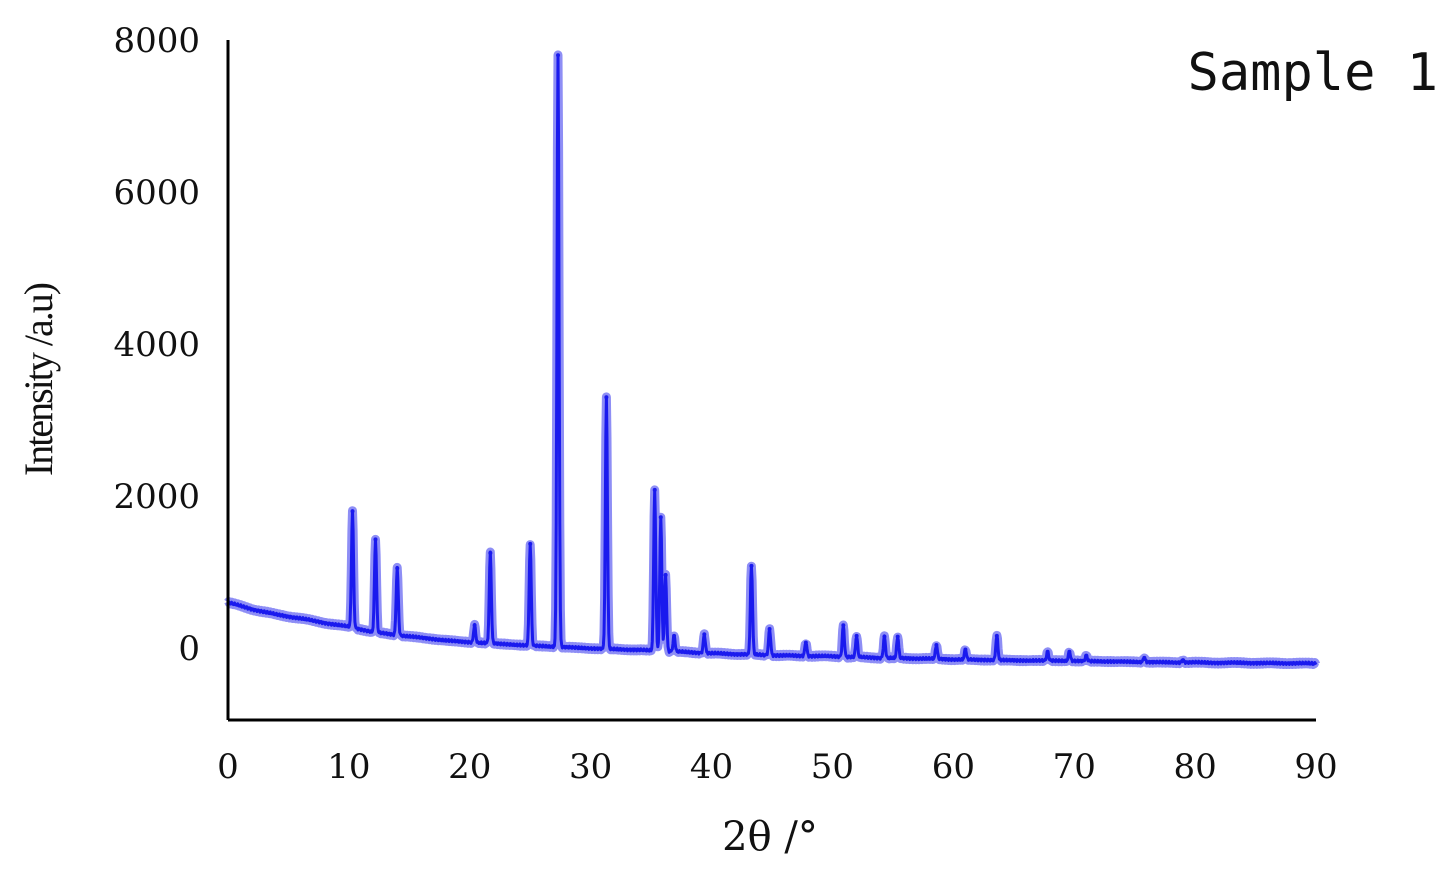 The height and width of the screenshot is (874, 1451). I want to click on y-tick-labels: 0 2000 4000 6000 8000, so click(156, 345).